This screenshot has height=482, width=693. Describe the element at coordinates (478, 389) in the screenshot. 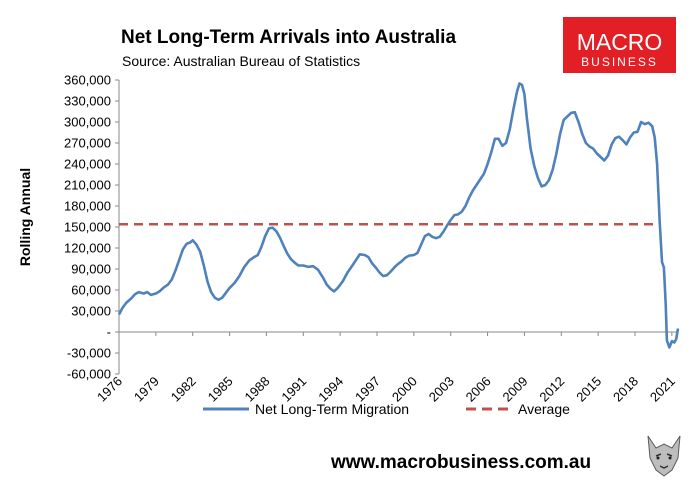

I see `x-tick-label: 2006` at that location.